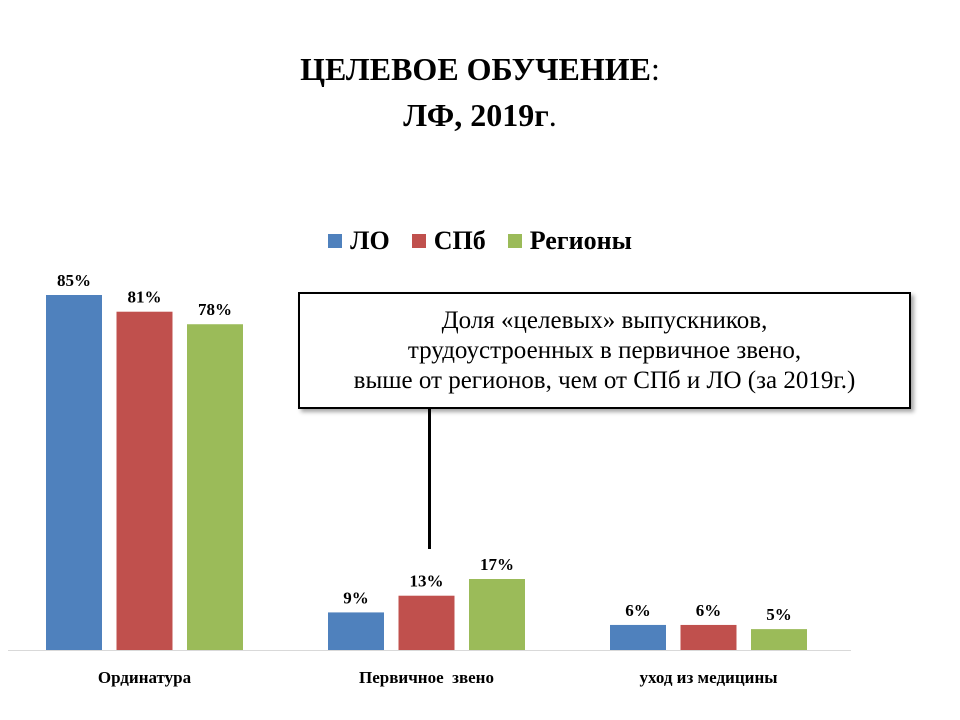 This screenshot has width=960, height=720. Describe the element at coordinates (427, 581) in the screenshot. I see `data-label-spb-primary-care: 13%` at that location.